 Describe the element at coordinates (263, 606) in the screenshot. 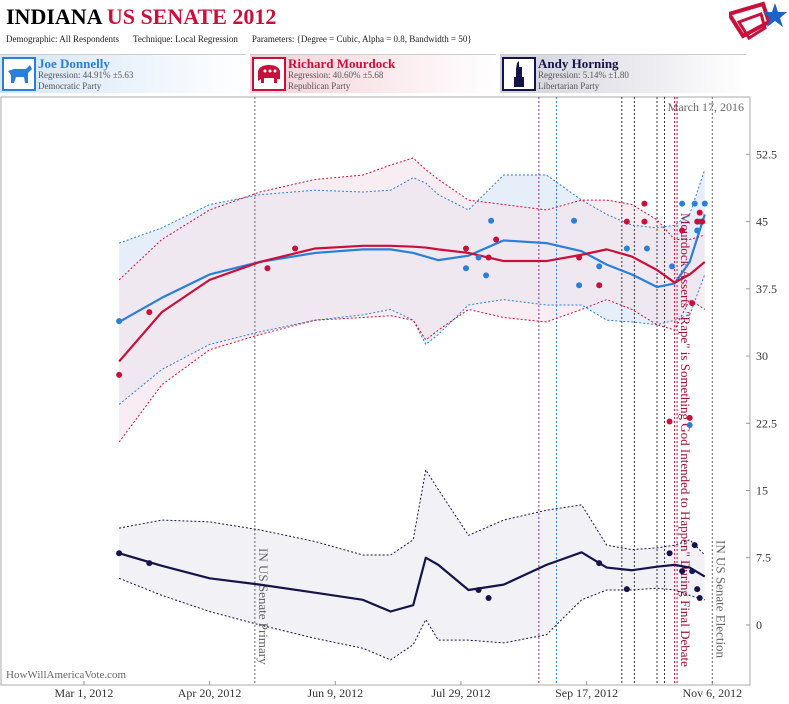

I see `event-label: IN US Senate Primary` at that location.